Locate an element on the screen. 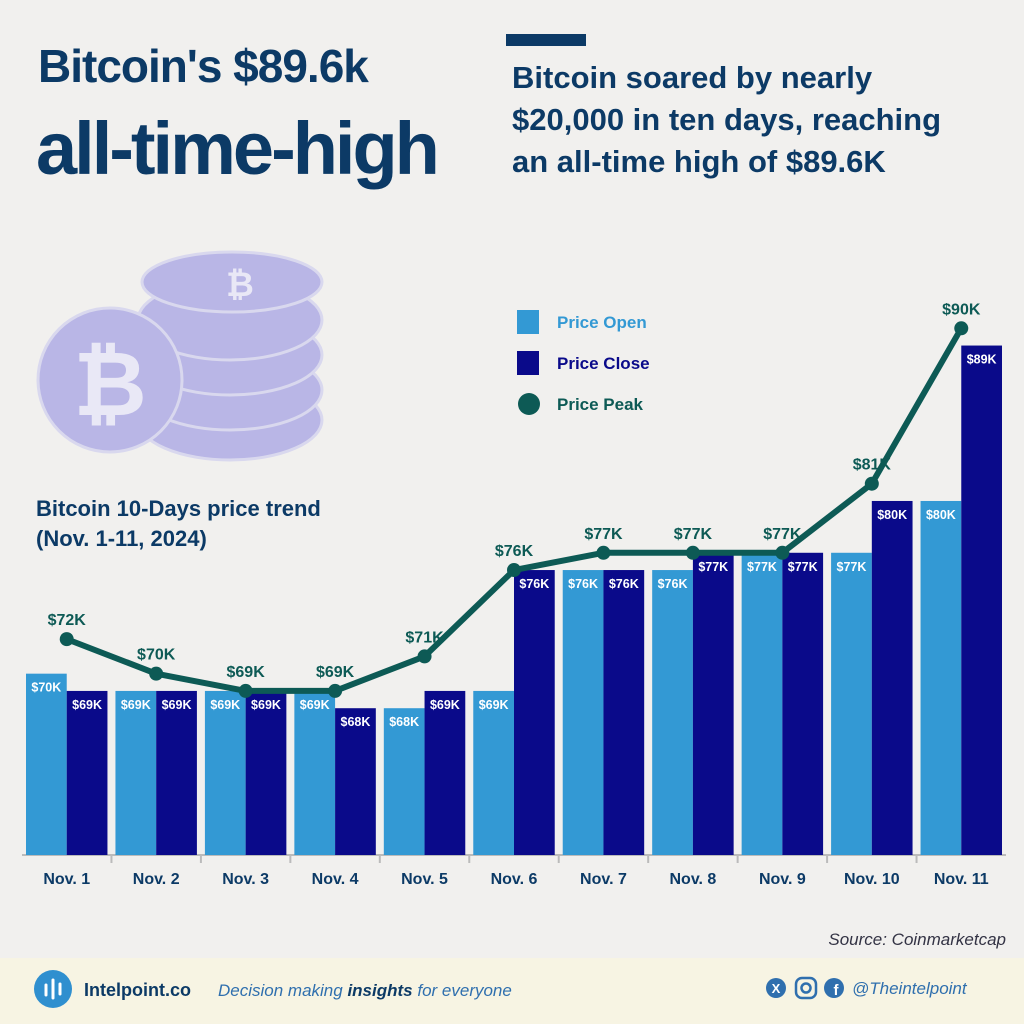 Image resolution: width=1024 pixels, height=1024 pixels. subtitle-line: an all-time high of $89.6K is located at coordinates (699, 161).